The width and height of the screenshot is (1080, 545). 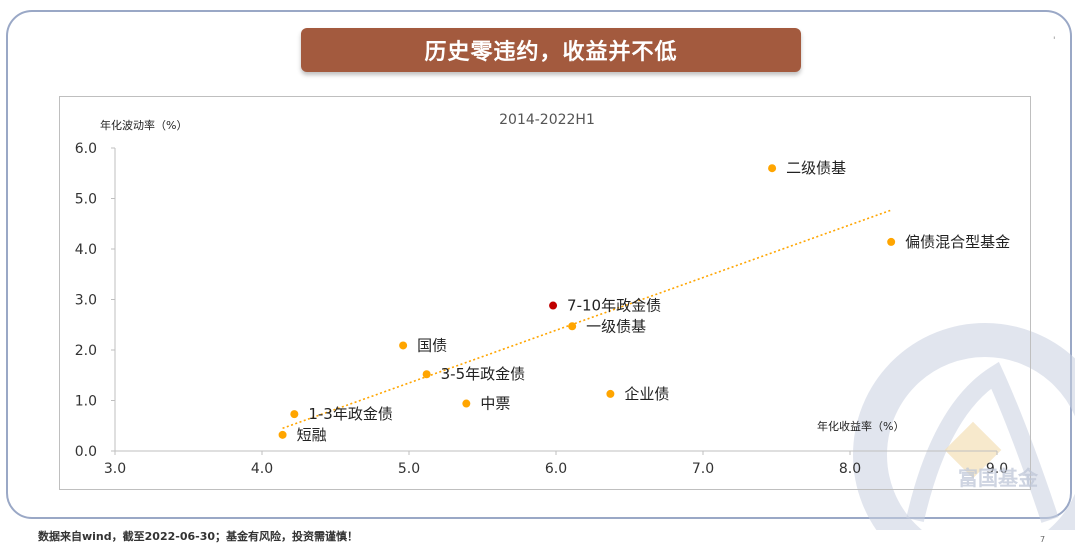 I want to click on x-tick-label: 4.0, so click(x=262, y=469).